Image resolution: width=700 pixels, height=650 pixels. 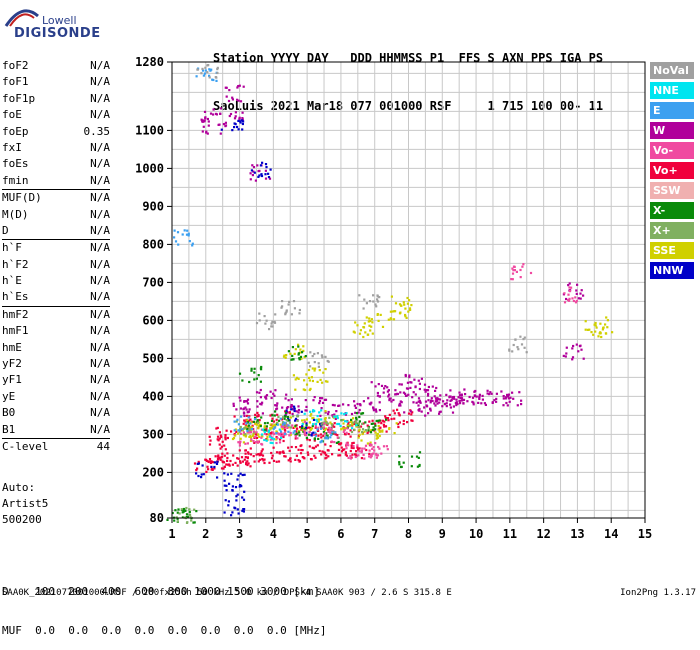 I want to click on param-name: foEs, so click(x=15, y=164).